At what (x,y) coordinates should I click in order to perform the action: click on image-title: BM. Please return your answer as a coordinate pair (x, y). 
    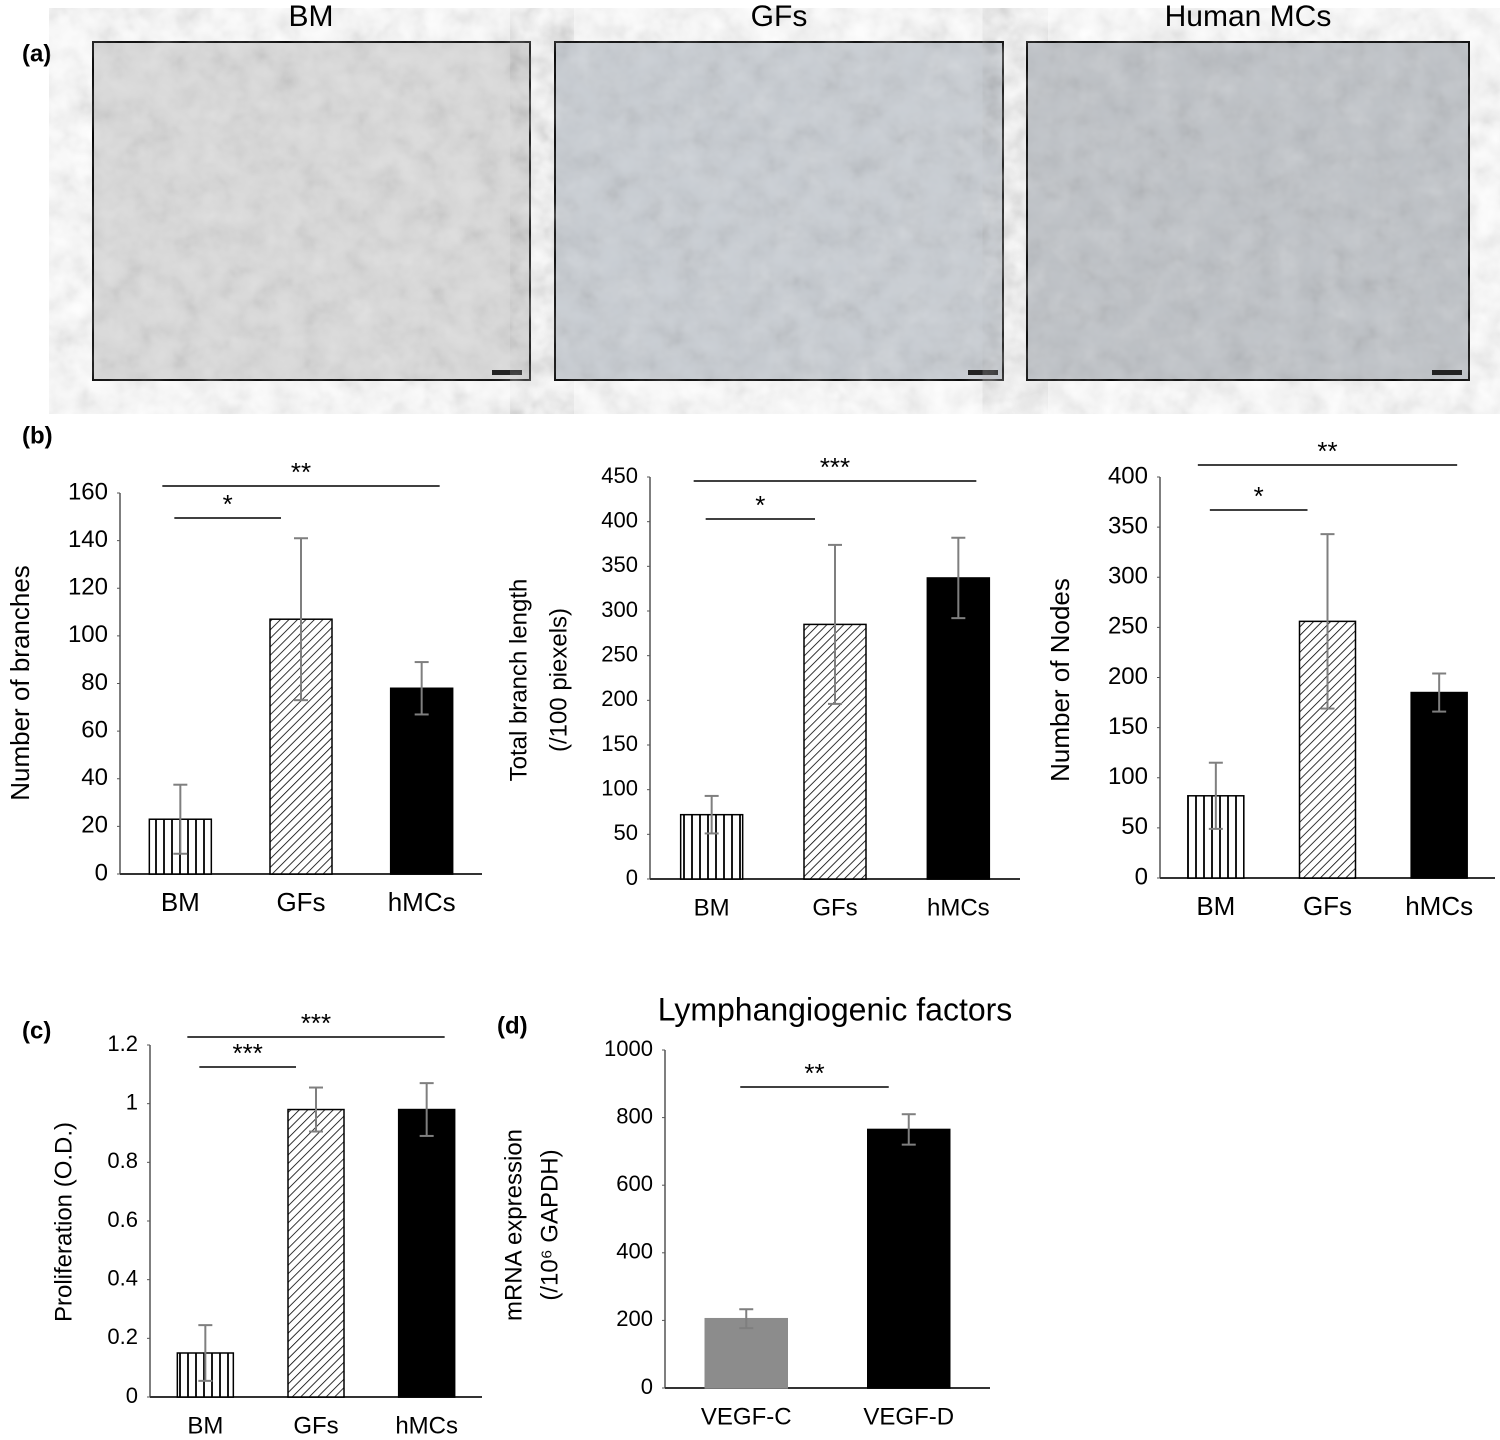
    Looking at the image, I should click on (311, 16).